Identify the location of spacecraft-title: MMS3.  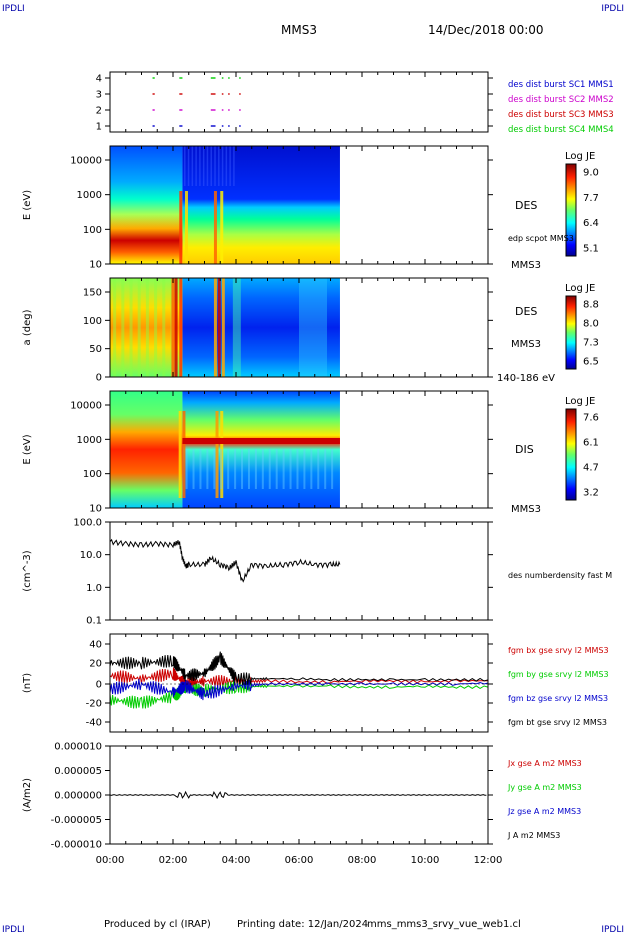
(299, 30).